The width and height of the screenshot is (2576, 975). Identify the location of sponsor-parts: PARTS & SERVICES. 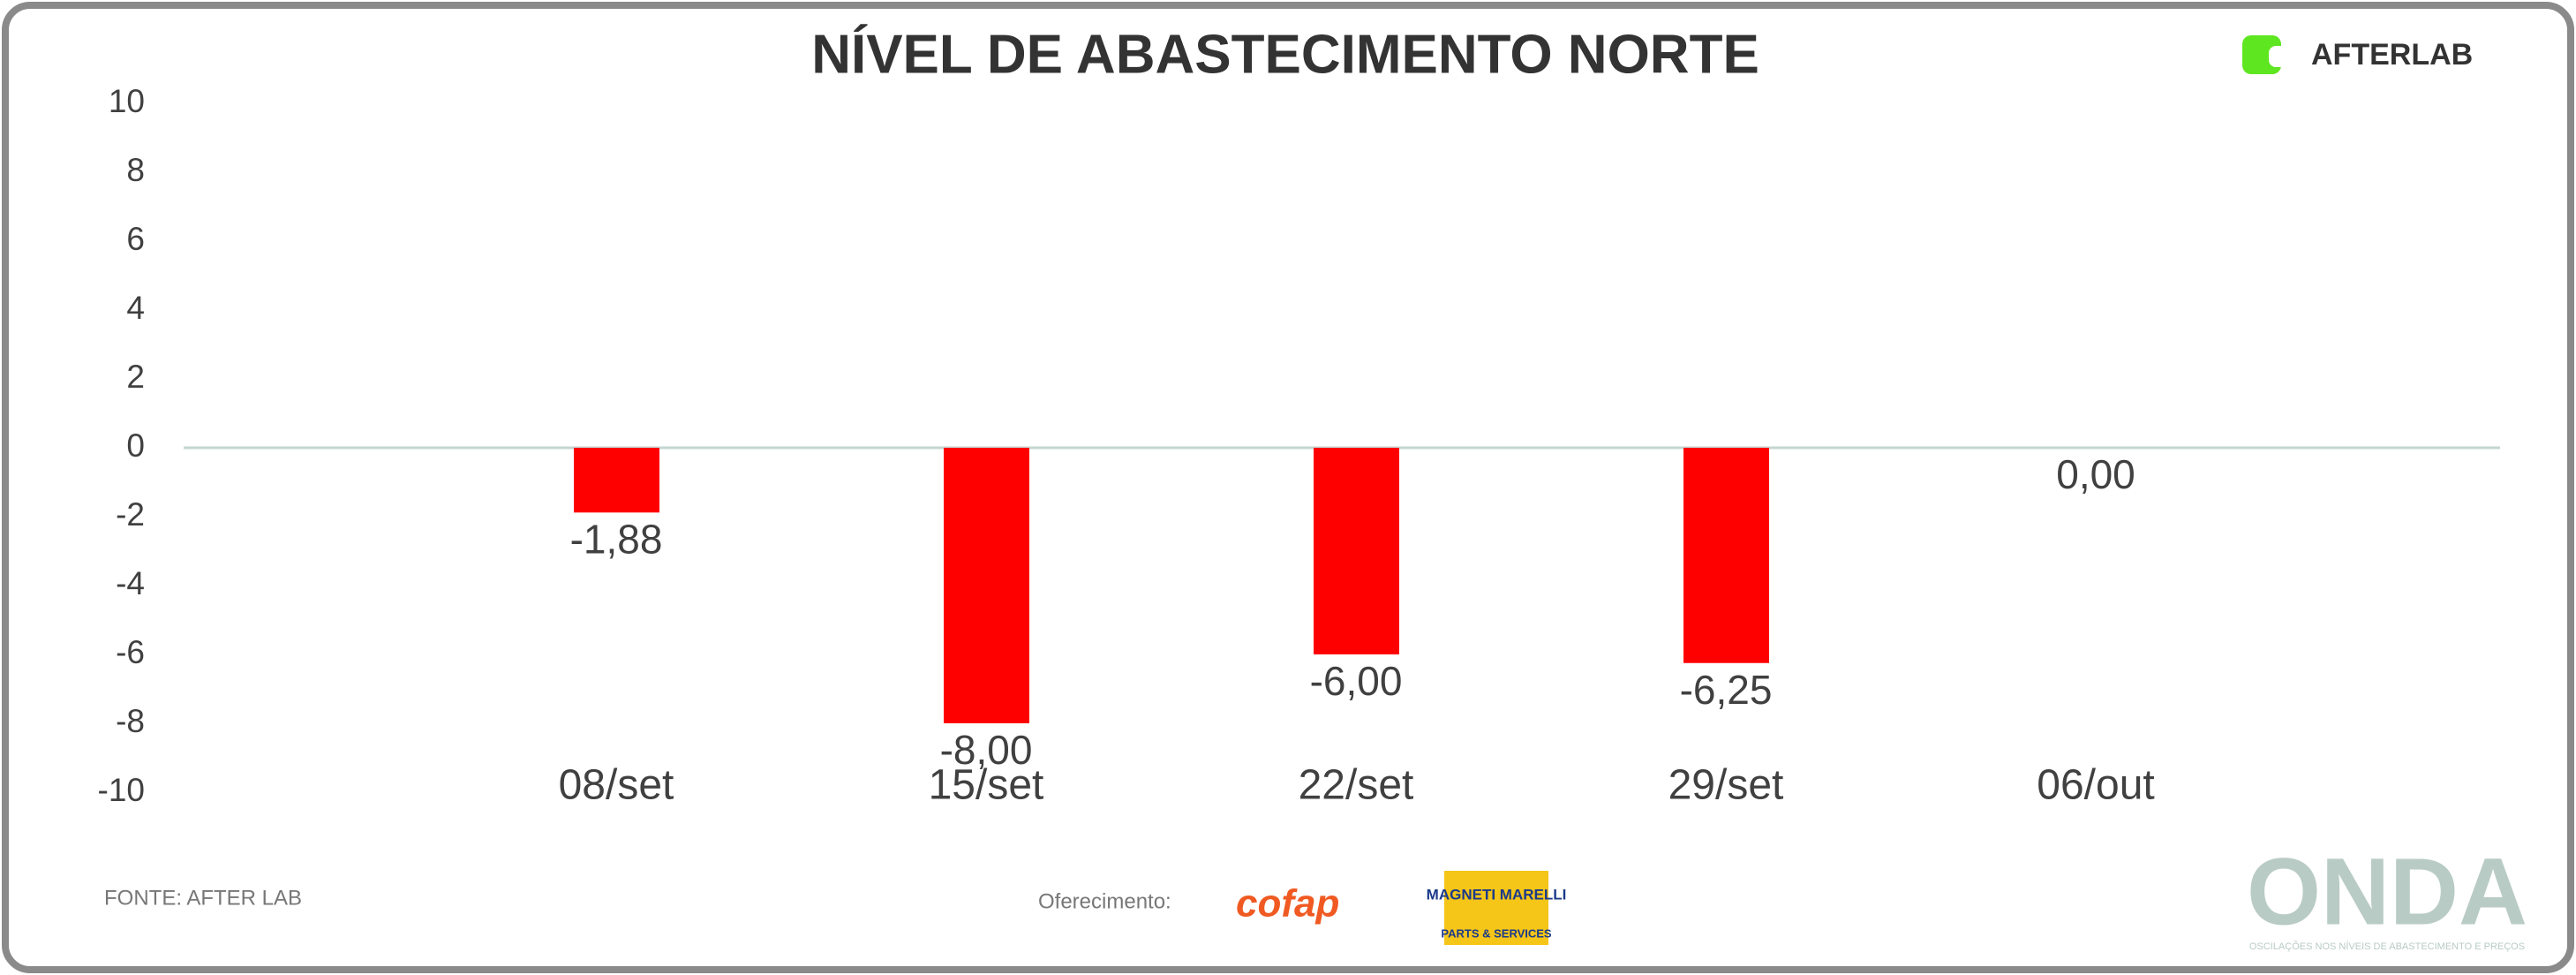
(1497, 933).